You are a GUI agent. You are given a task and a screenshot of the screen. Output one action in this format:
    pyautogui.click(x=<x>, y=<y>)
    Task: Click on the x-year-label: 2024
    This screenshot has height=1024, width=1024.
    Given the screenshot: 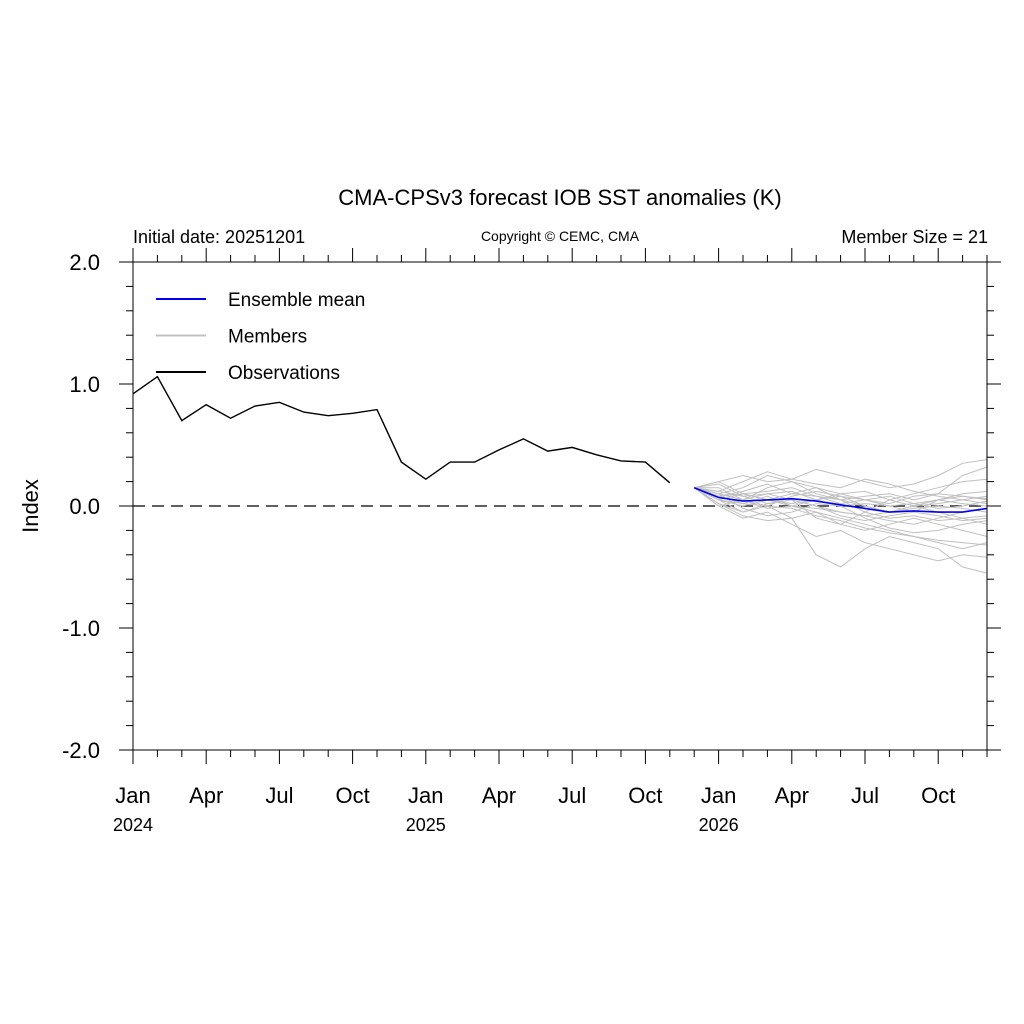 What is the action you would take?
    pyautogui.click(x=133, y=825)
    